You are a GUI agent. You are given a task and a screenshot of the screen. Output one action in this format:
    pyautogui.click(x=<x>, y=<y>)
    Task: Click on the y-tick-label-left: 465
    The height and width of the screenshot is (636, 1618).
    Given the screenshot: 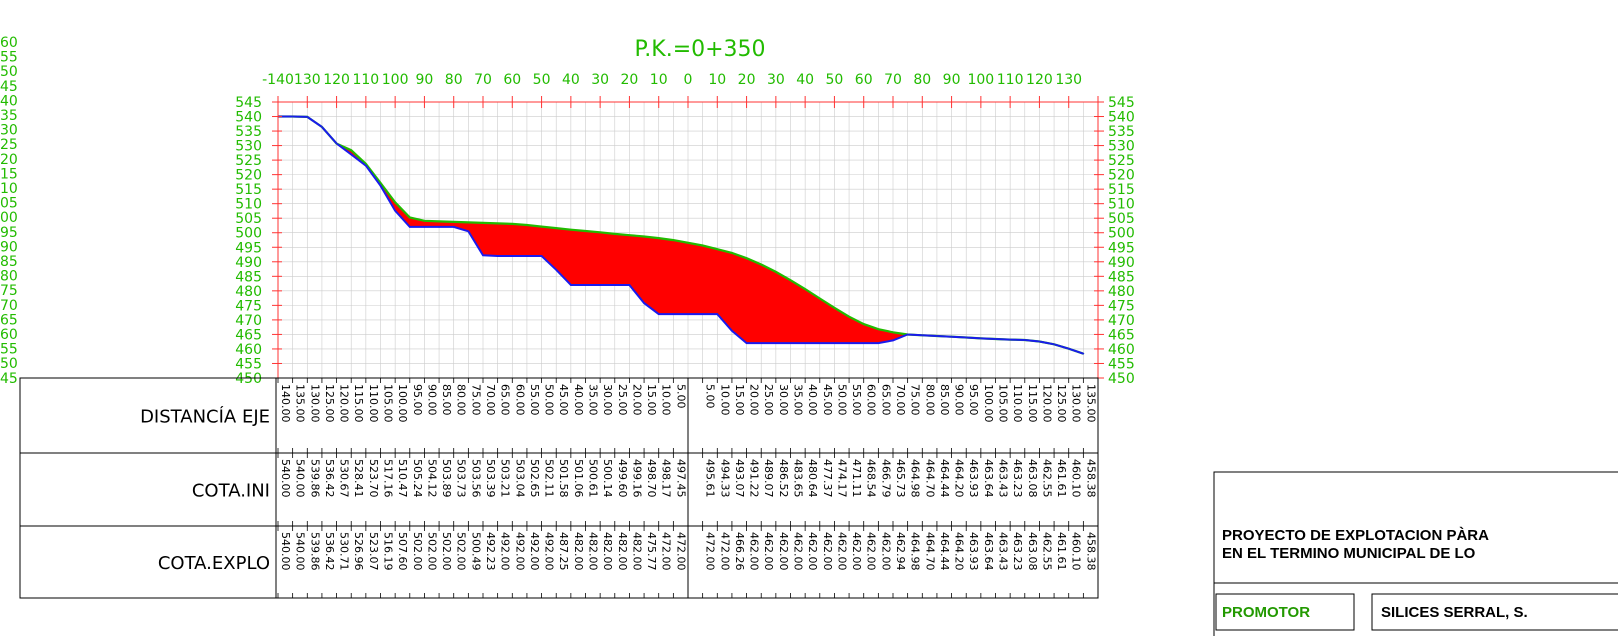 What is the action you would take?
    pyautogui.click(x=248, y=335)
    